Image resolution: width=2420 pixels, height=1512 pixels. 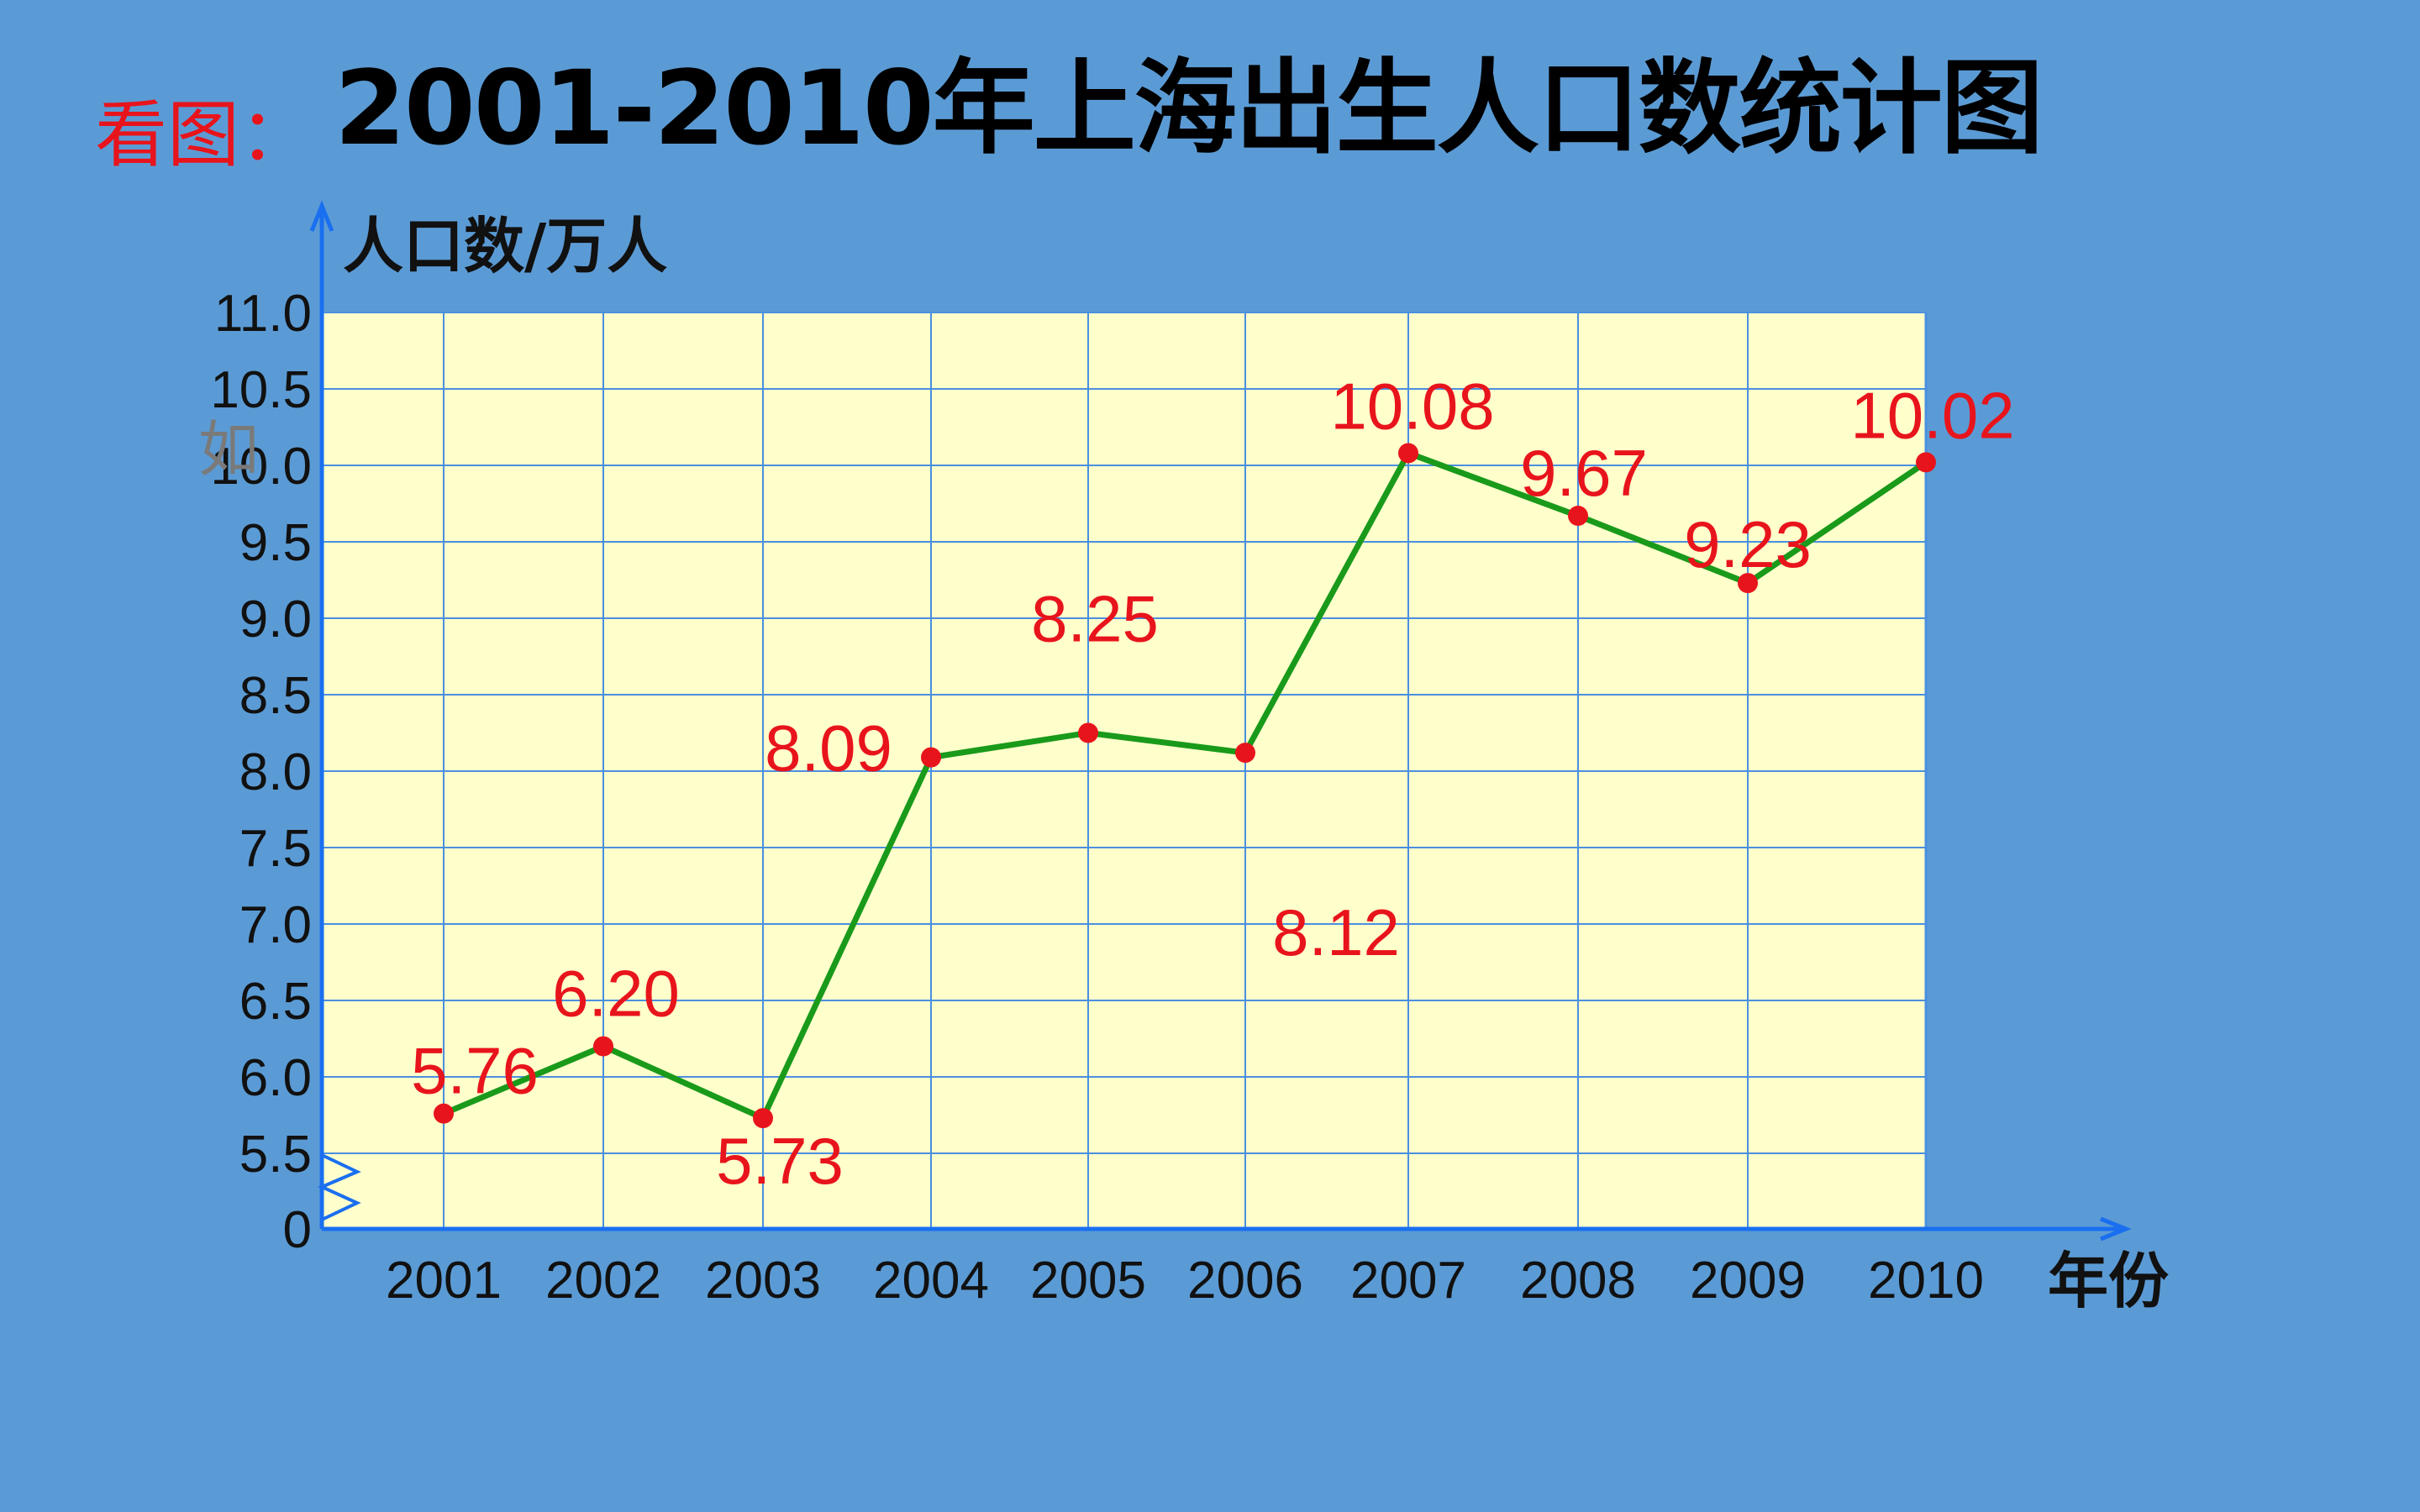 I want to click on data-label: 9.67, so click(x=1584, y=473).